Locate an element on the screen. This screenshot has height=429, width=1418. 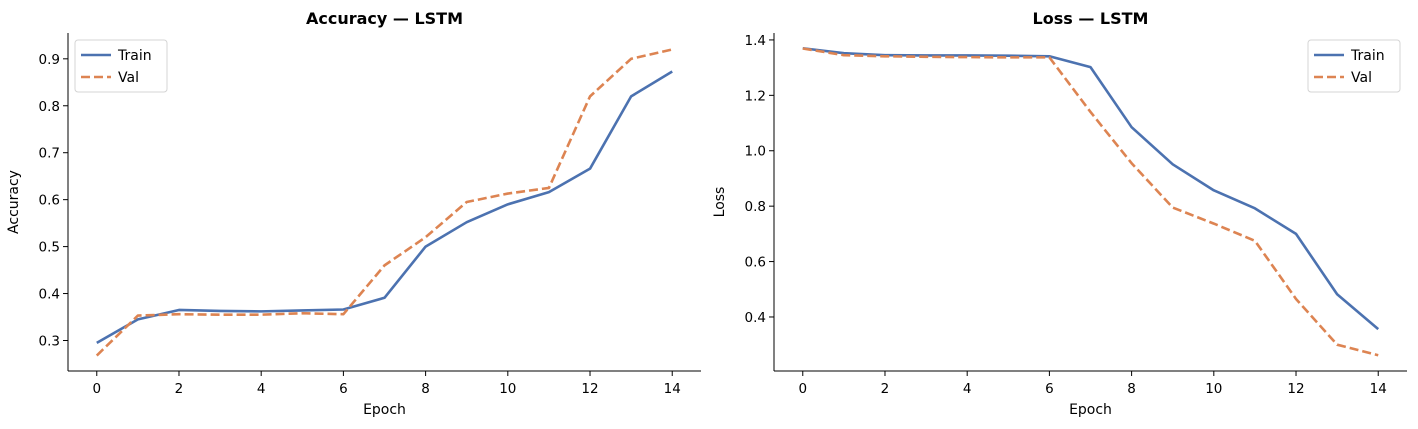
y-tick-label: 1.0 is located at coordinates (755, 152).